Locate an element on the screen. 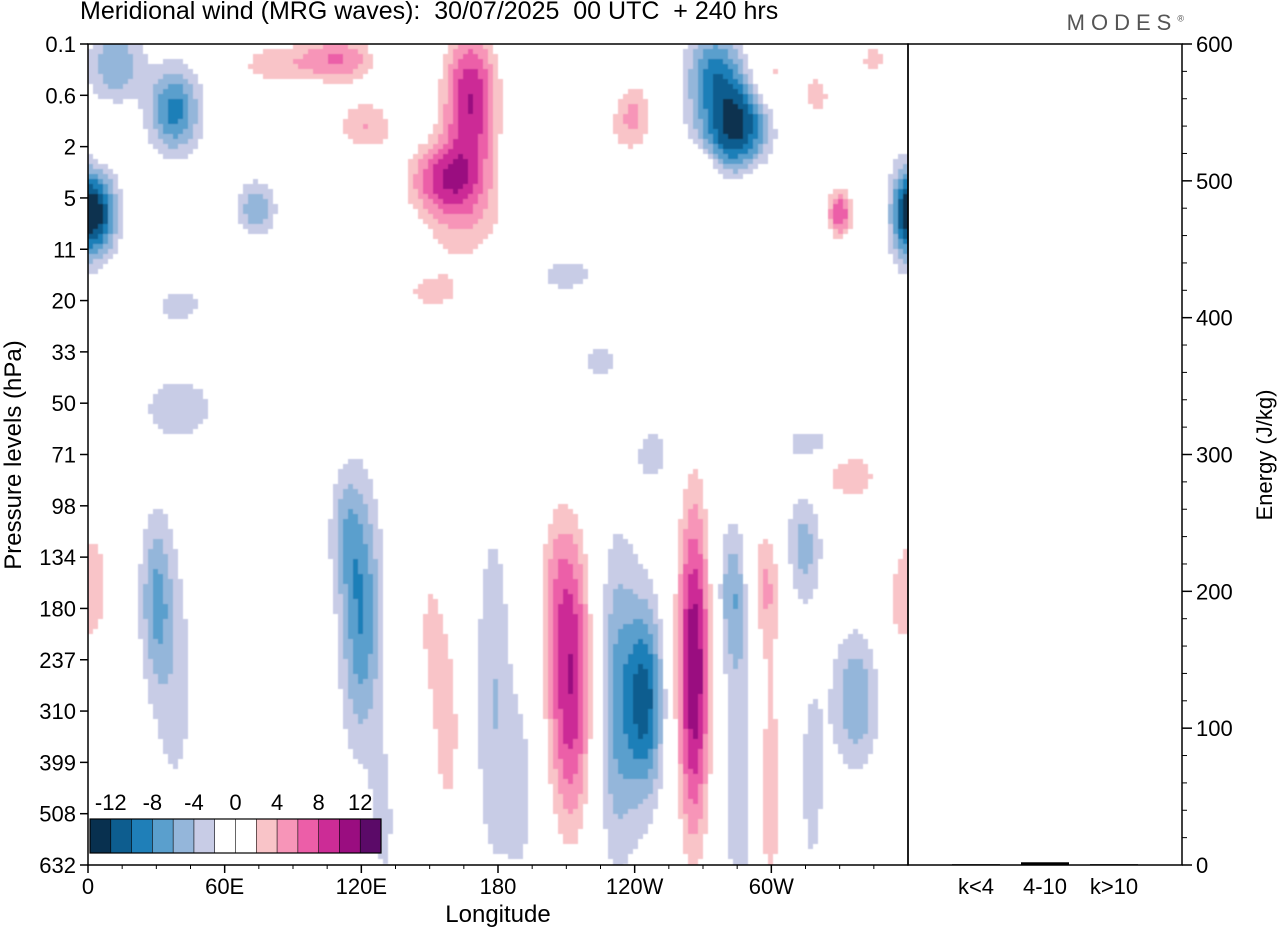 The width and height of the screenshot is (1280, 930). y-tick-label: 237 is located at coordinates (57, 660).